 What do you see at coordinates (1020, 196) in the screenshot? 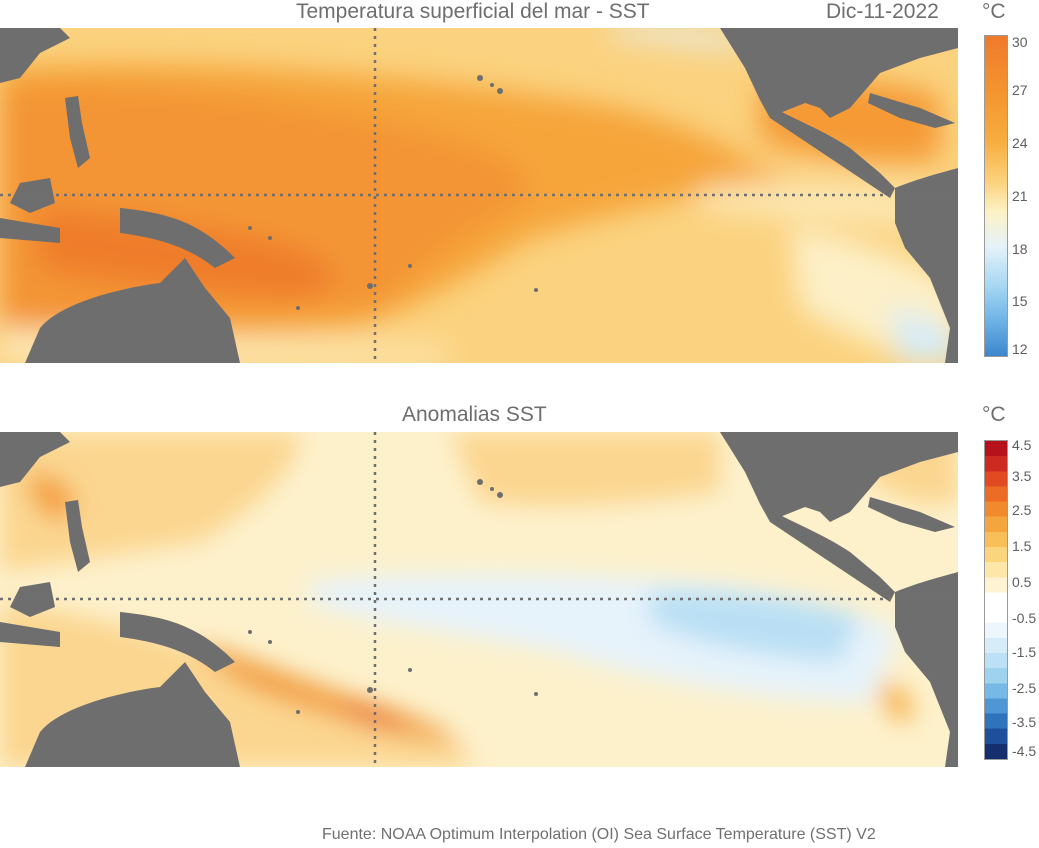
I see `sst-colorbar-tick: 21` at bounding box center [1020, 196].